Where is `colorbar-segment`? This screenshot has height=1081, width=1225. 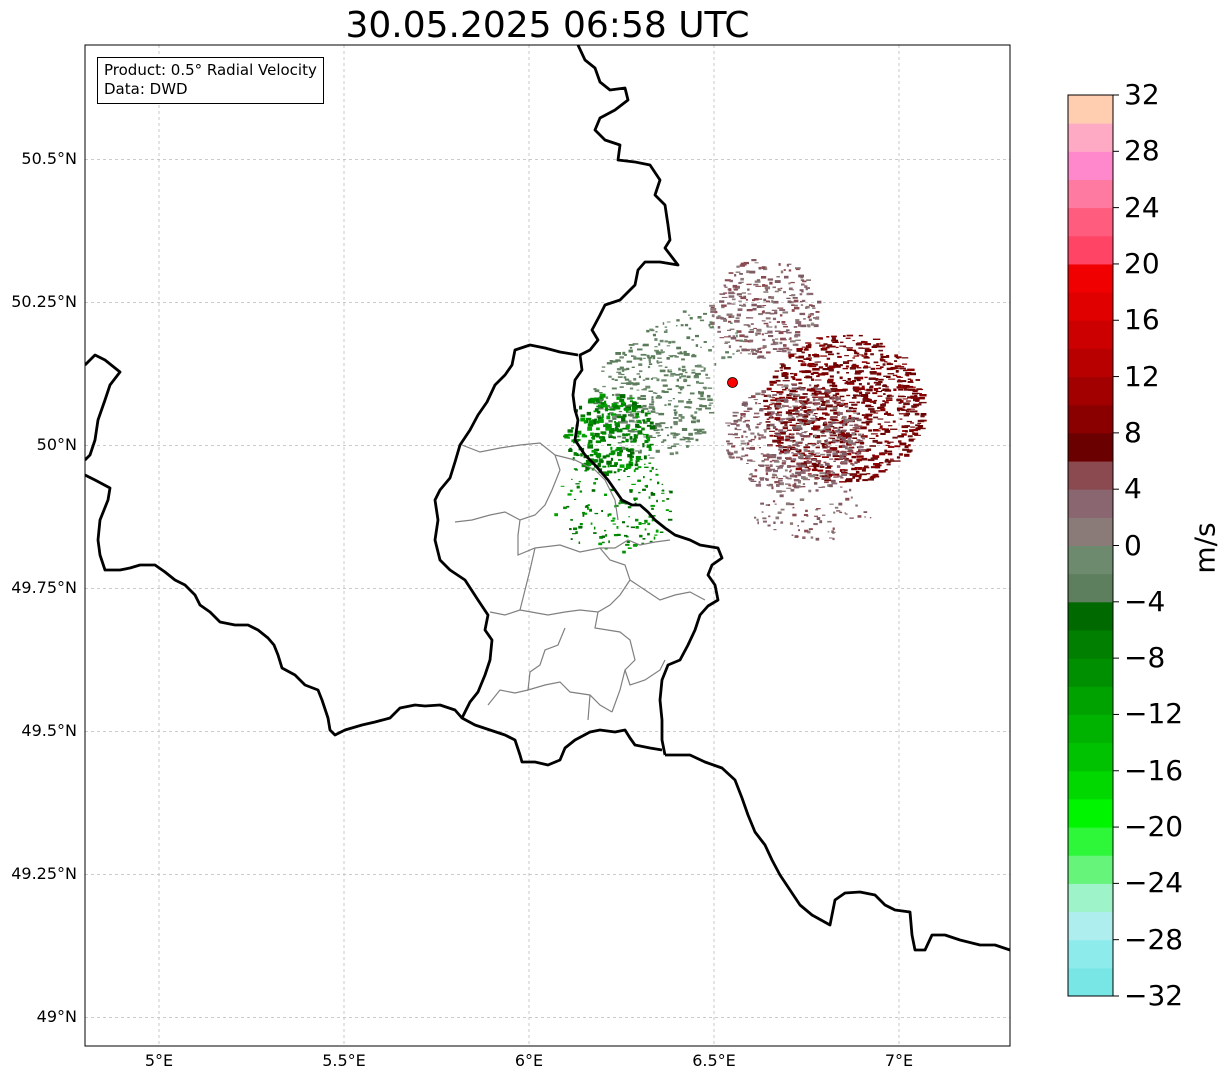
colorbar-segment is located at coordinates (1090, 278).